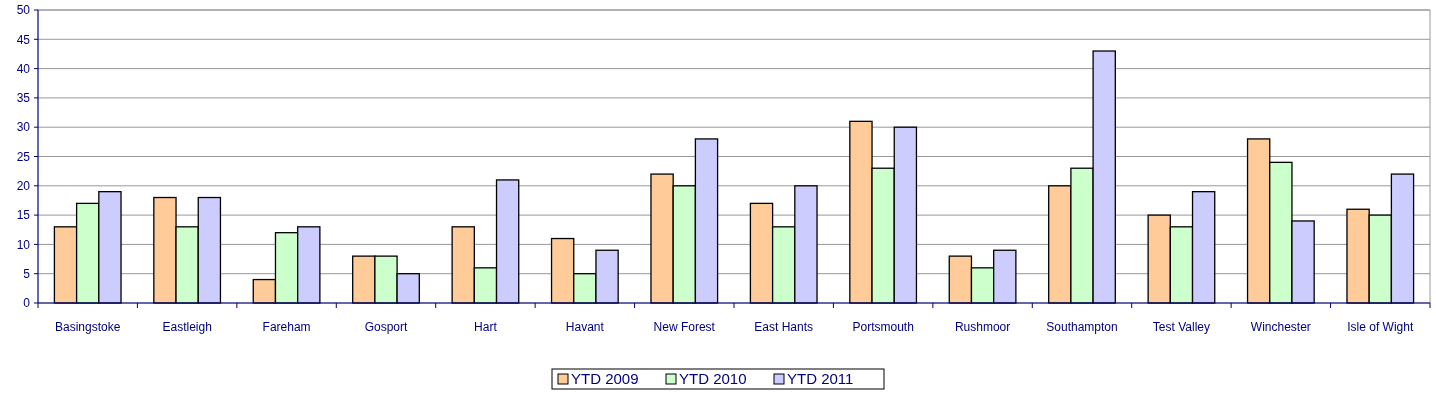  What do you see at coordinates (23, 98) in the screenshot?
I see `y-tick-label: 35` at bounding box center [23, 98].